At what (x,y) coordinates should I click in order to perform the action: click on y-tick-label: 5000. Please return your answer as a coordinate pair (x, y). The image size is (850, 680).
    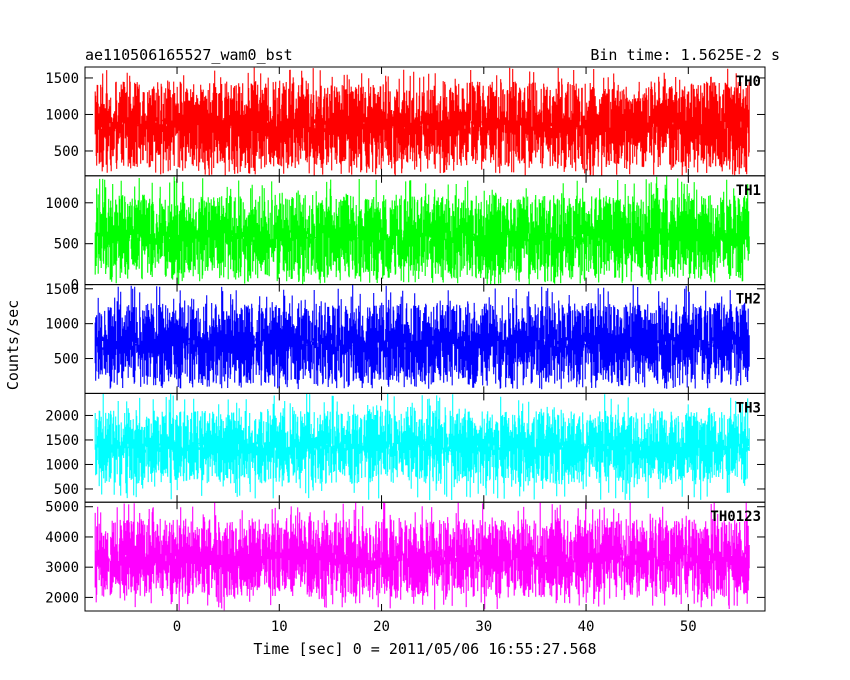
    Looking at the image, I should click on (62, 508).